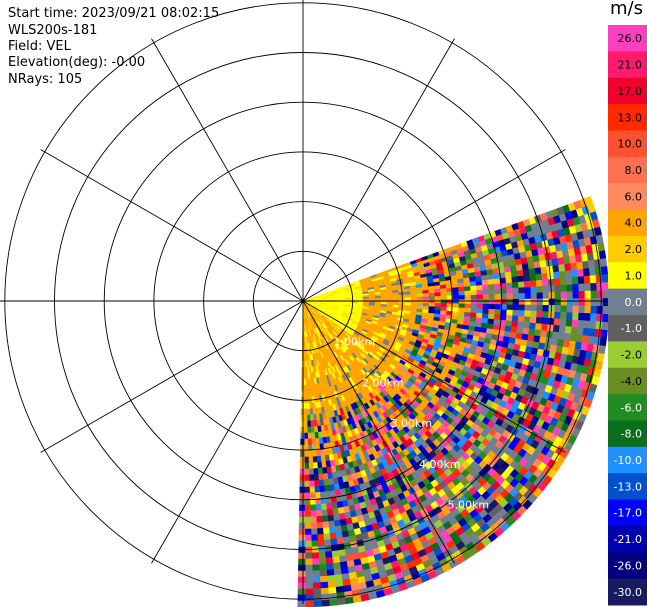 The height and width of the screenshot is (607, 647). Describe the element at coordinates (412, 423) in the screenshot. I see `range-ring-label: 3.00km` at that location.